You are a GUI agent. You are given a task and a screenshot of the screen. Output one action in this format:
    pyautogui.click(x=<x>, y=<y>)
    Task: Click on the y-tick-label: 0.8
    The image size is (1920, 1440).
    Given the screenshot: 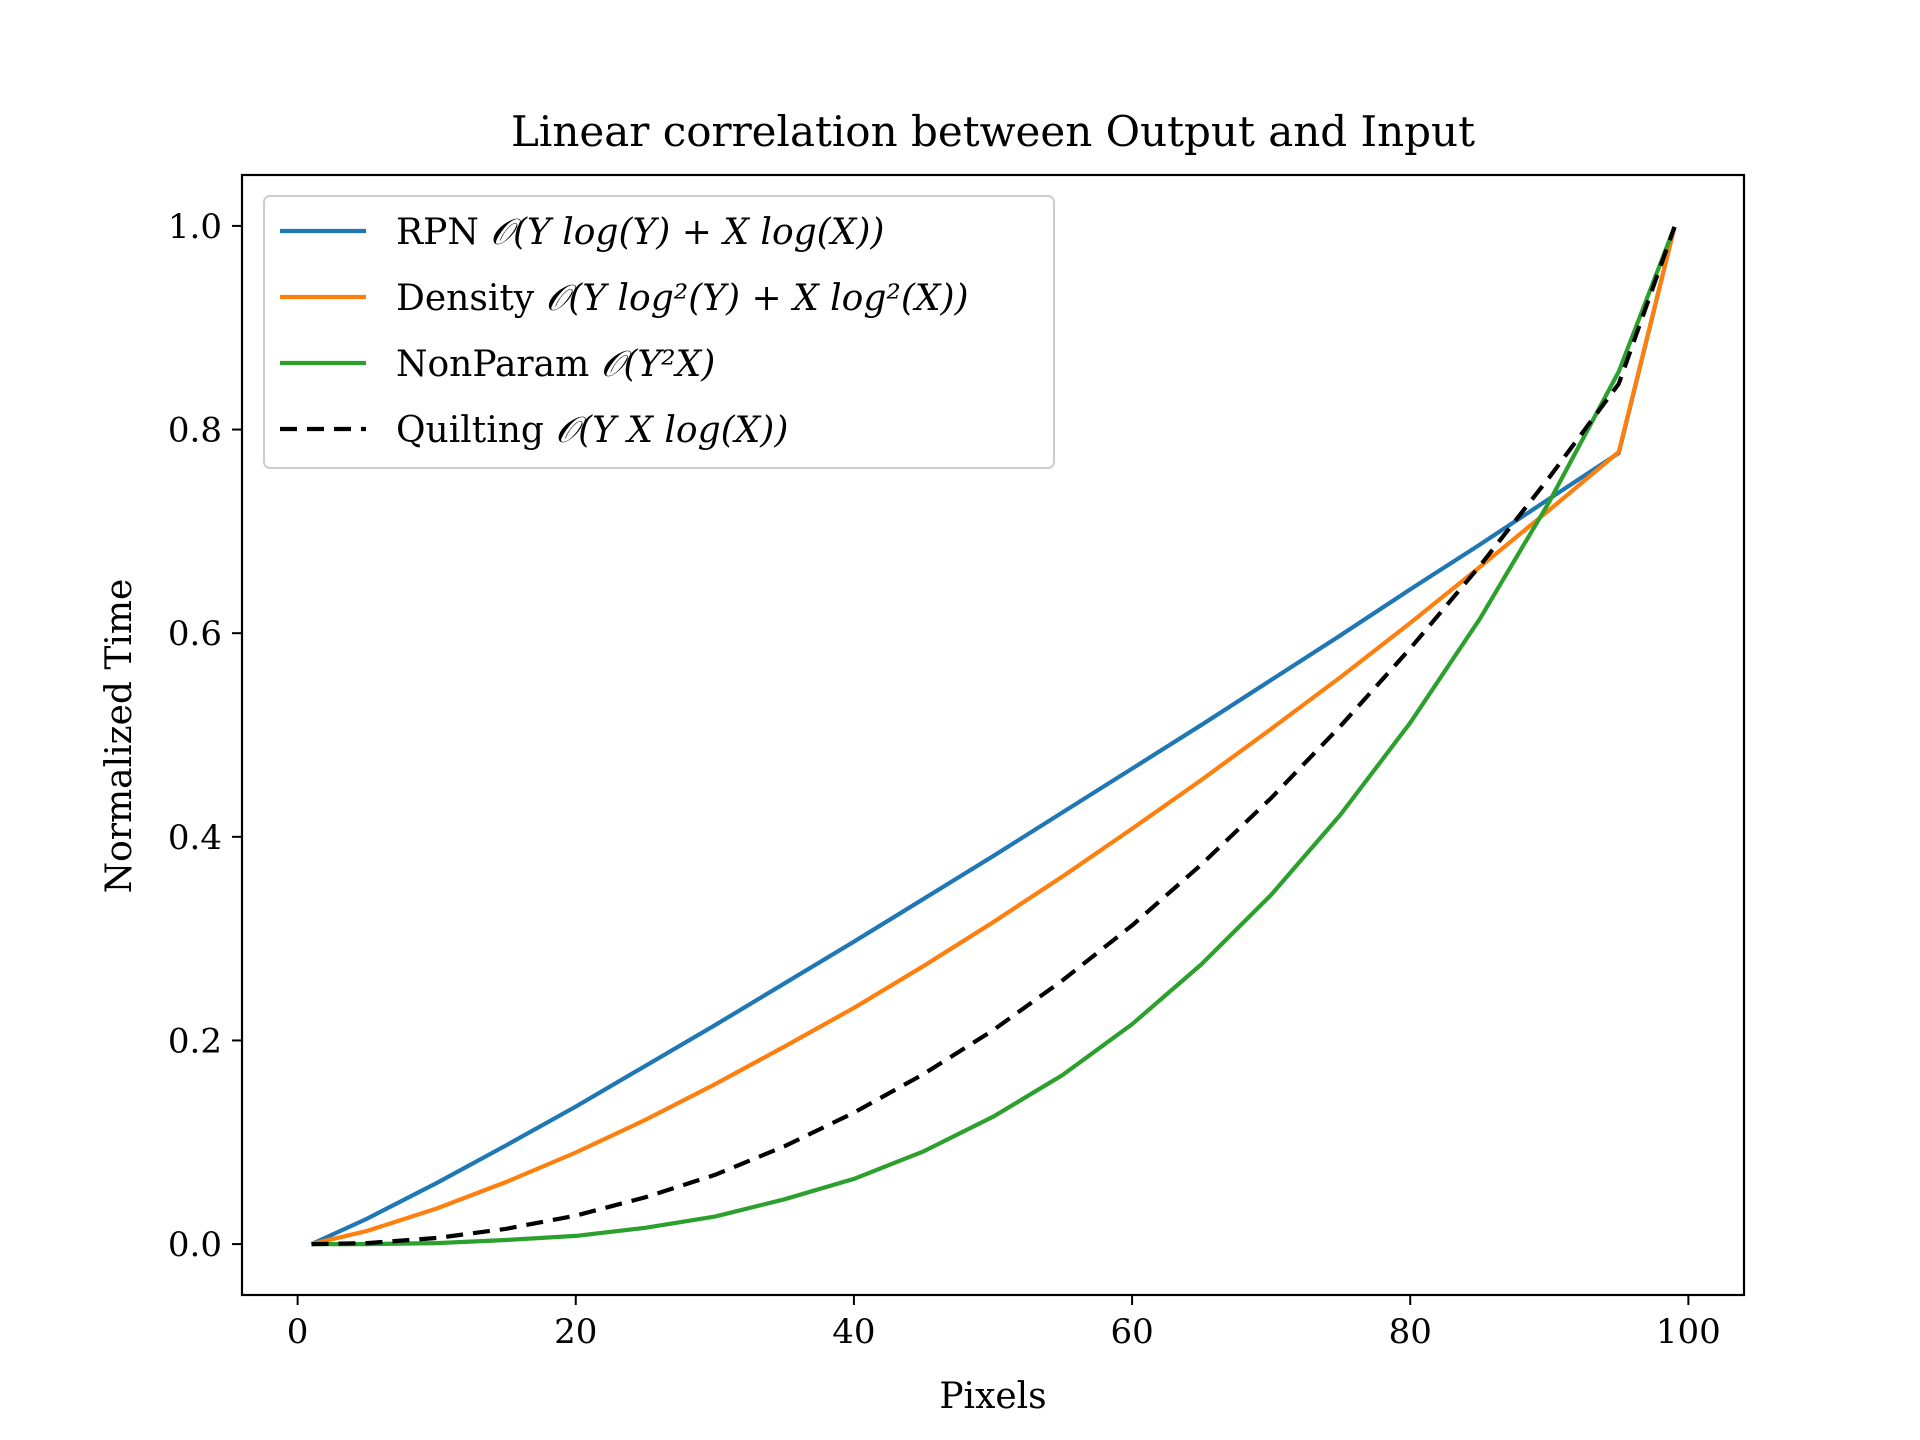 What is the action you would take?
    pyautogui.click(x=195, y=431)
    